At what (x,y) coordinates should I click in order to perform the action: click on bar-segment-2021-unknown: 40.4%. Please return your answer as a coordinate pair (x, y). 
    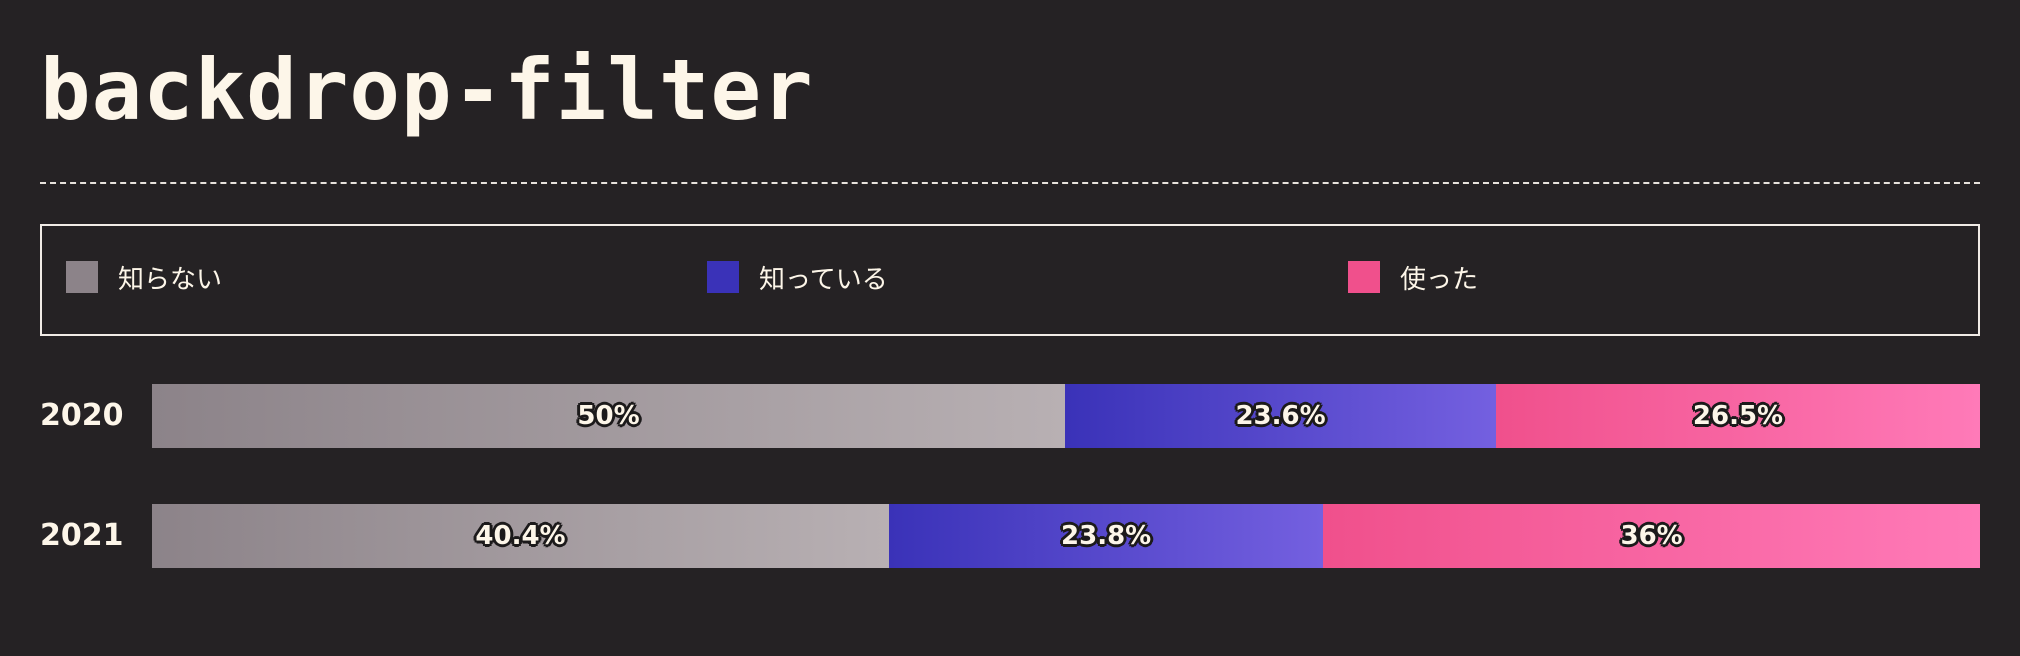
    Looking at the image, I should click on (521, 536).